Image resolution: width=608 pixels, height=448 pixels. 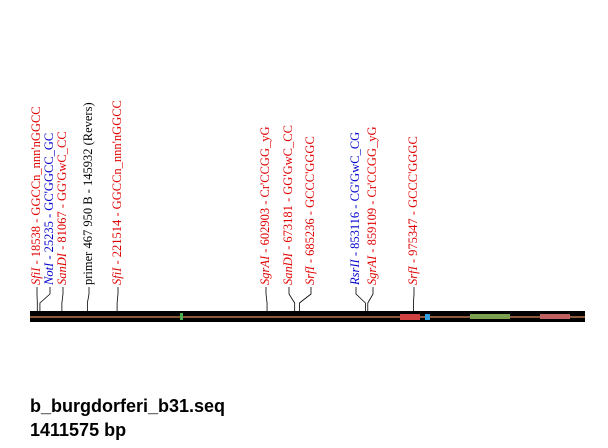 I want to click on site-label: SfiI - 221514 - GGCCn_nnn'nGGCC, so click(x=117, y=192).